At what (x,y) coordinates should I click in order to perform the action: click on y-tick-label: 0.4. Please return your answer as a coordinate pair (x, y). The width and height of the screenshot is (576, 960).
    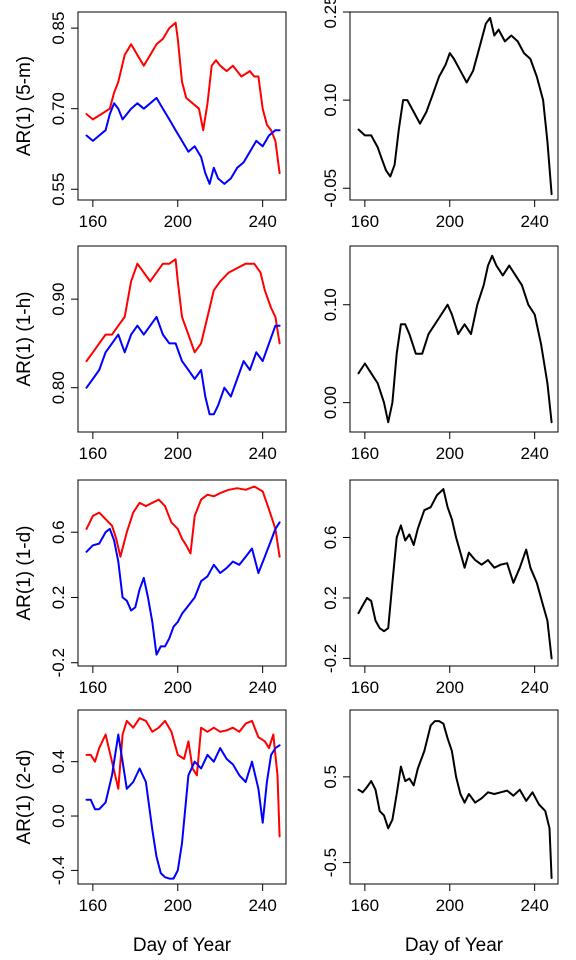
    Looking at the image, I should click on (58, 762).